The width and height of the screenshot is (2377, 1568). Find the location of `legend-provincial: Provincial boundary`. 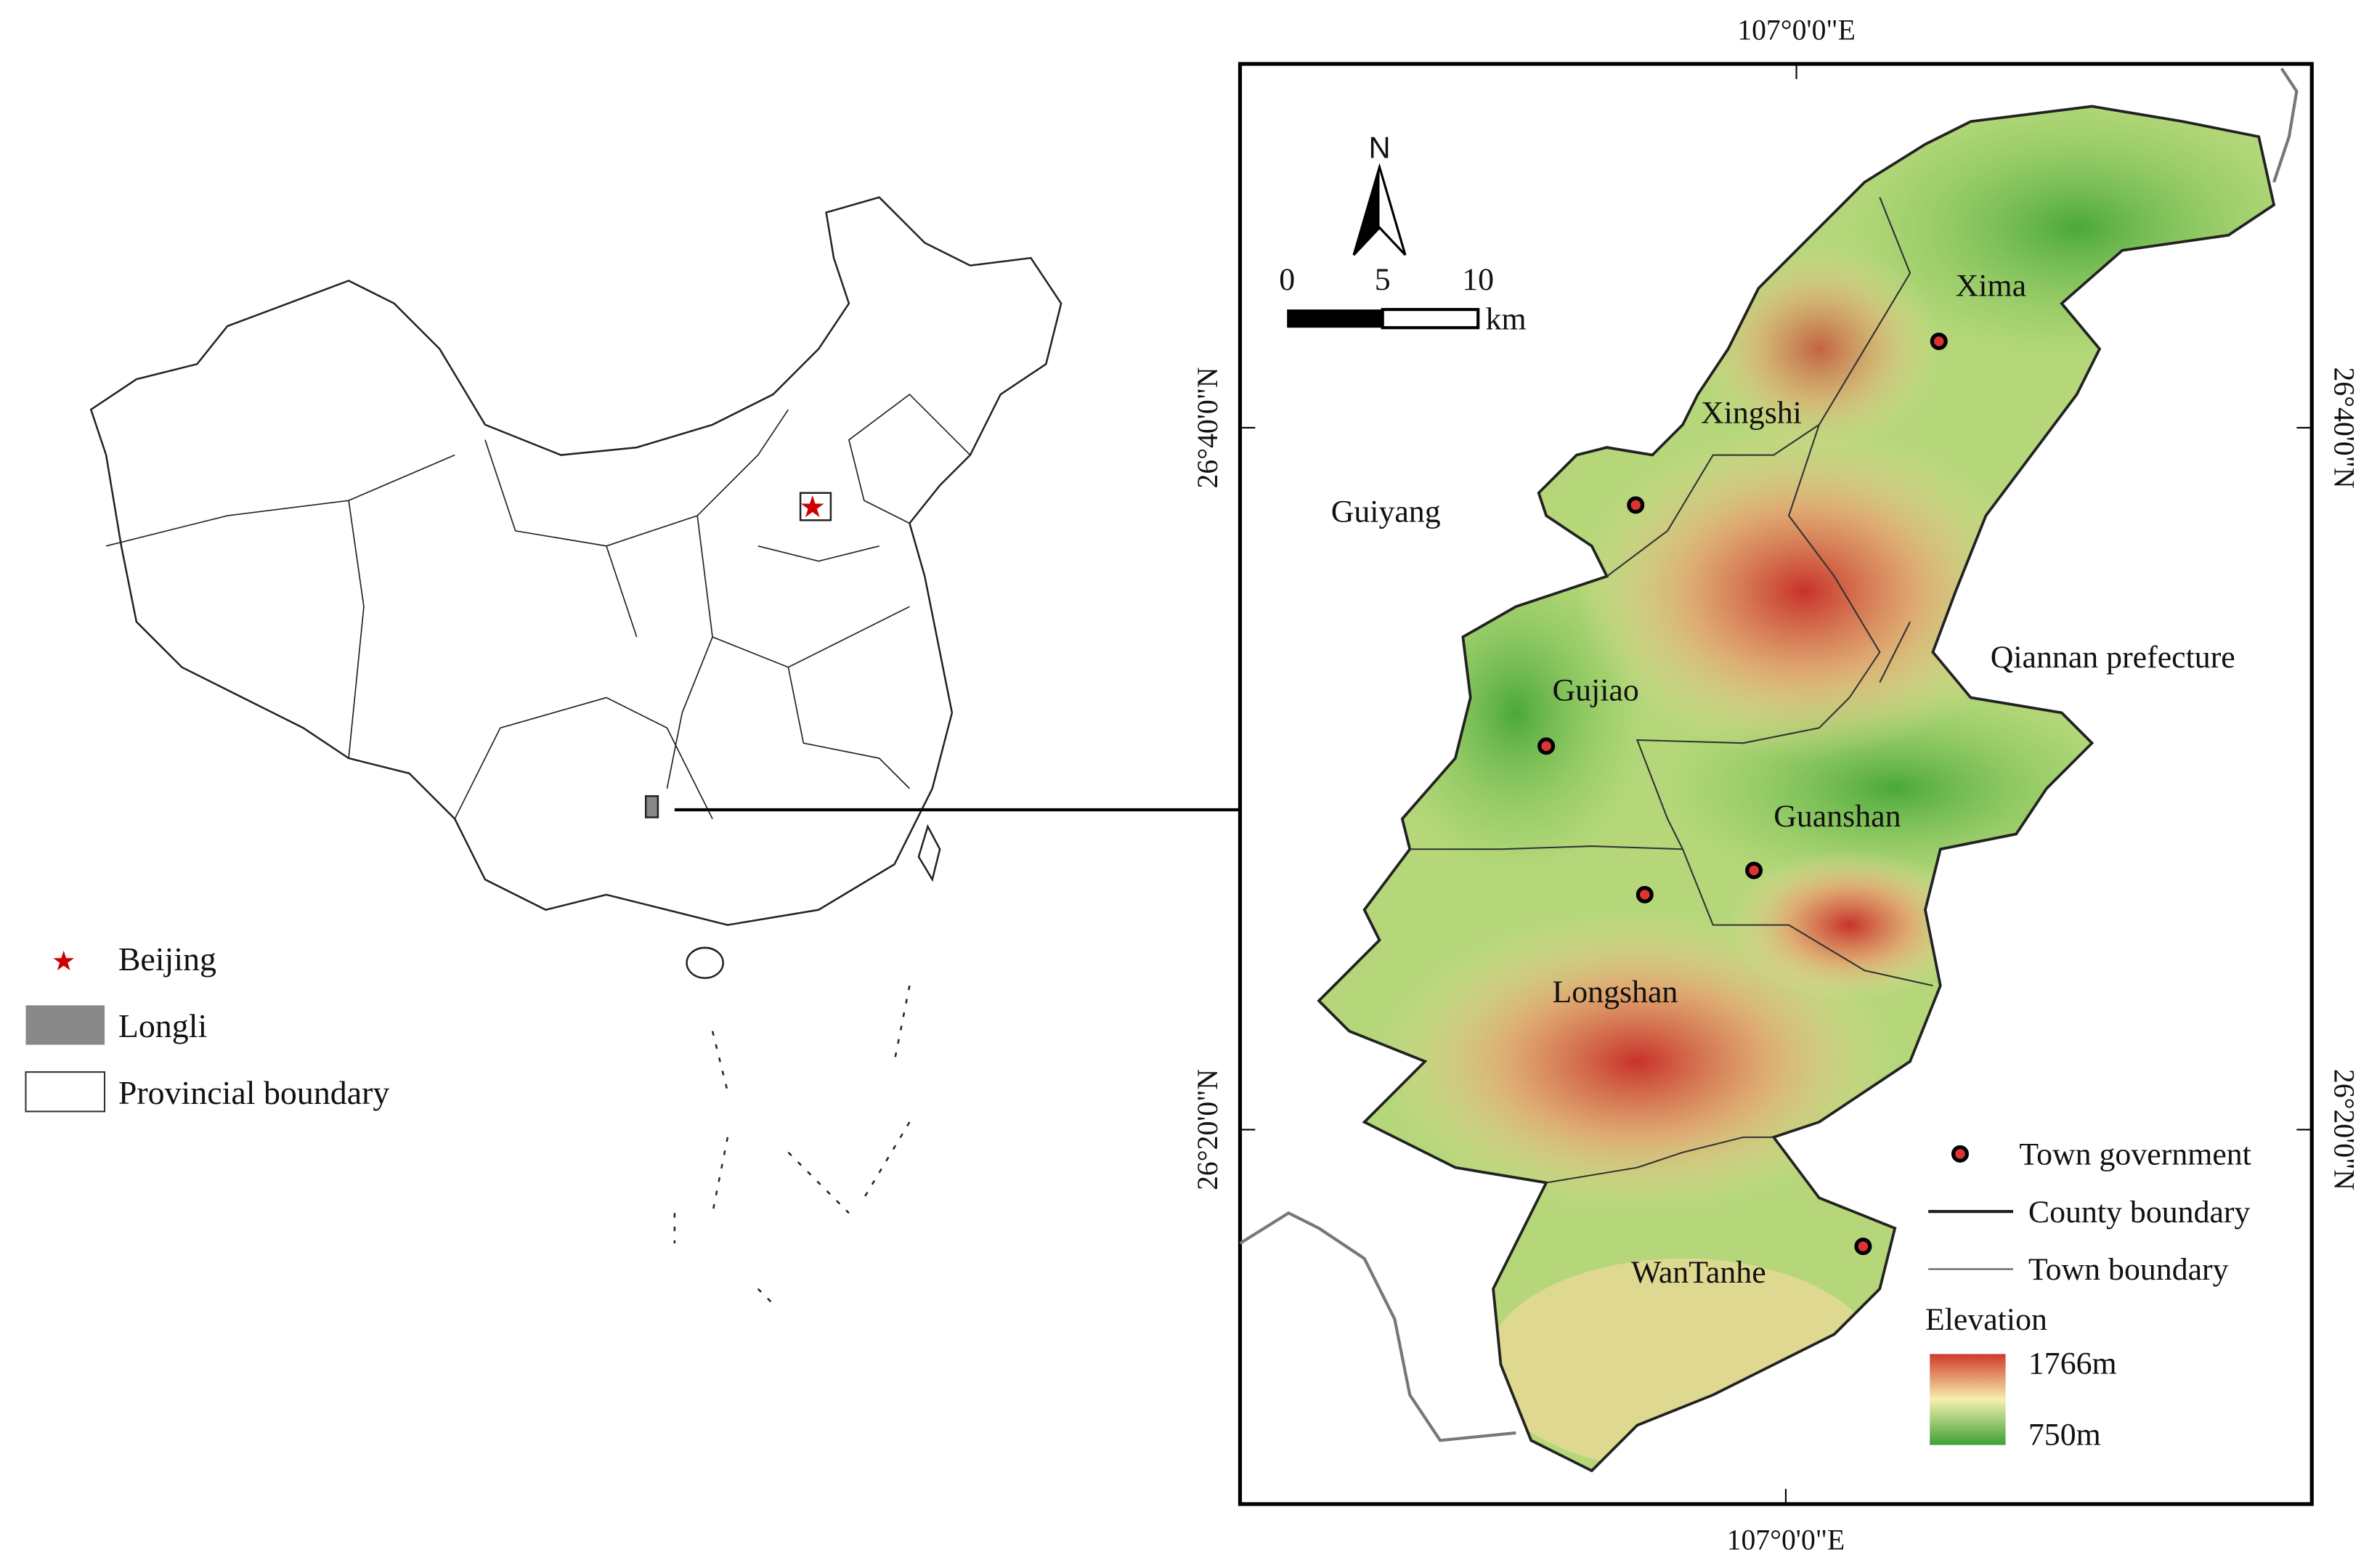

legend-provincial: Provincial boundary is located at coordinates (254, 1092).